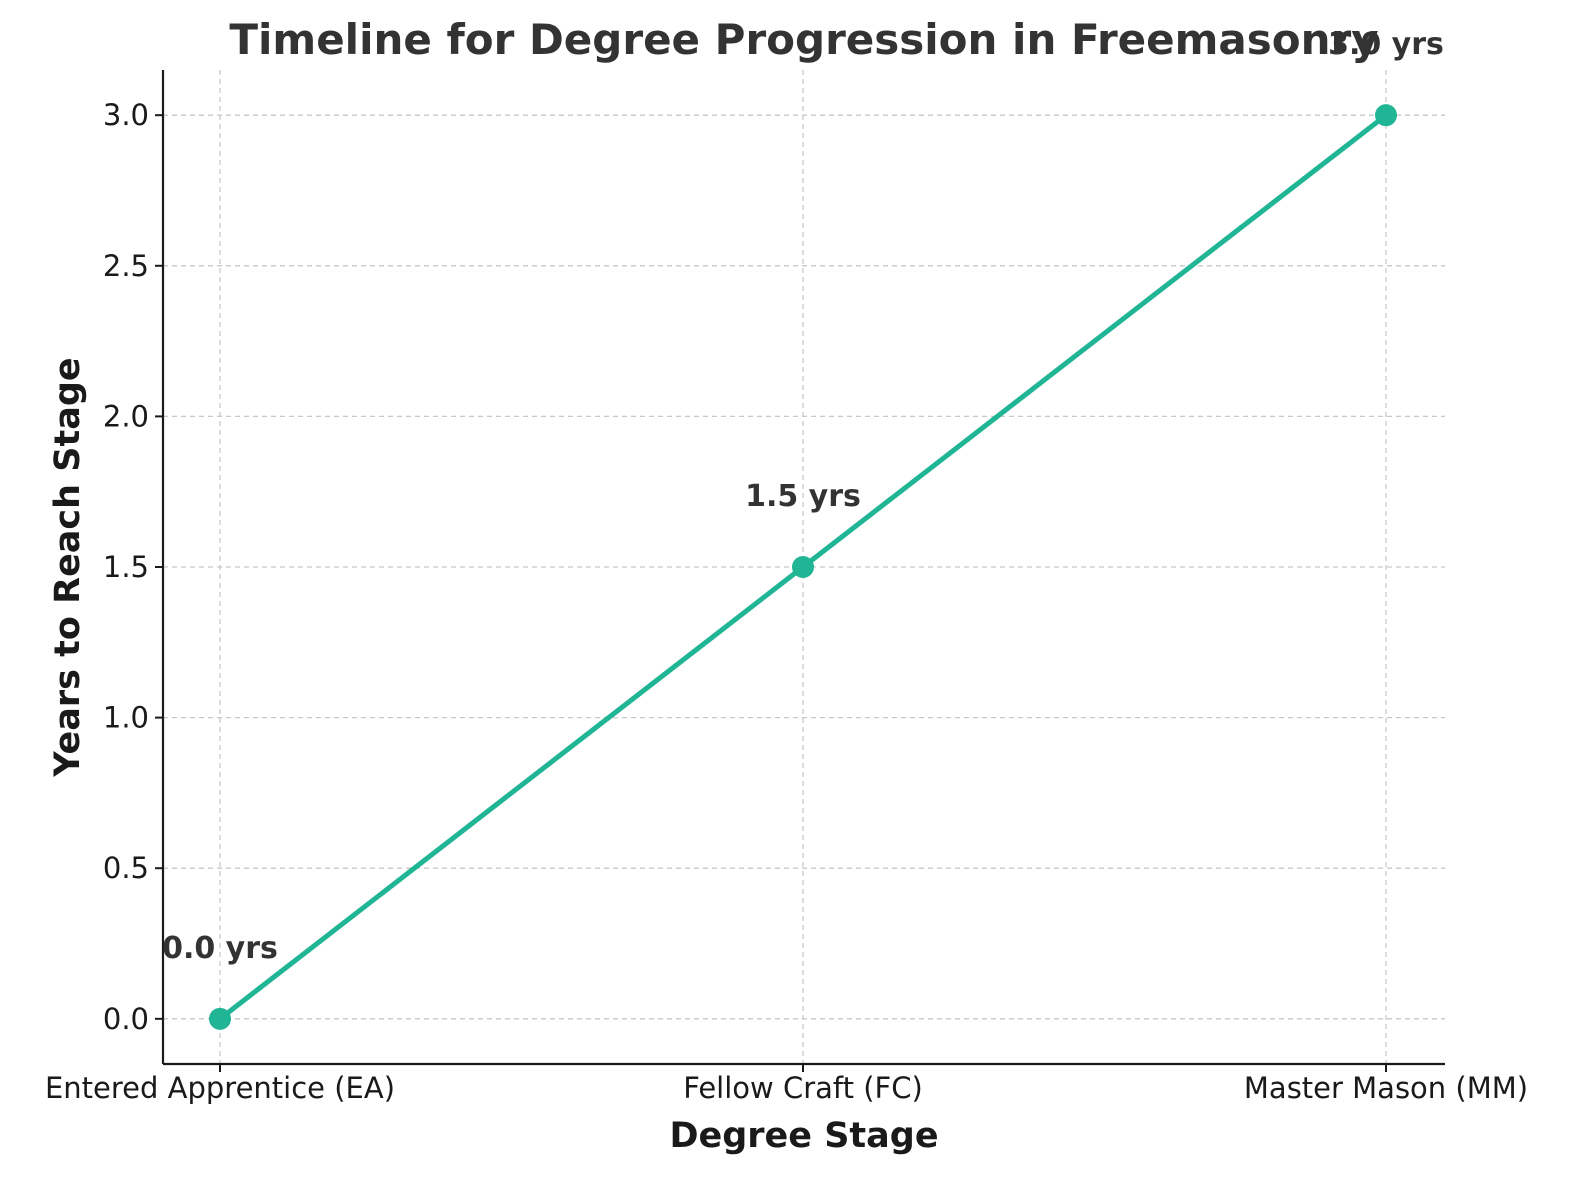  I want to click on x-tick-label: Master Mason (MM), so click(1386, 1088).